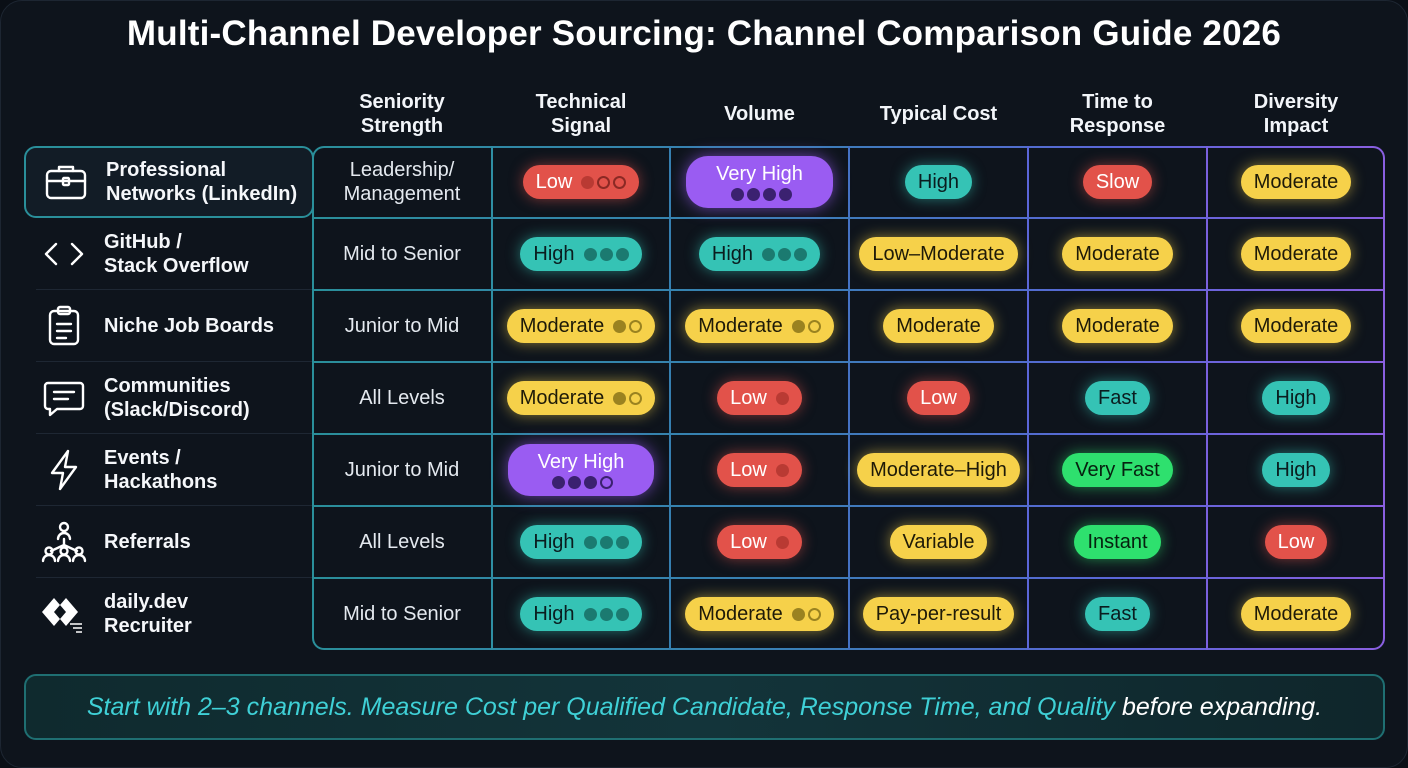 This screenshot has width=1408, height=768. I want to click on diversity-impact-badge: Moderate, so click(1296, 326).